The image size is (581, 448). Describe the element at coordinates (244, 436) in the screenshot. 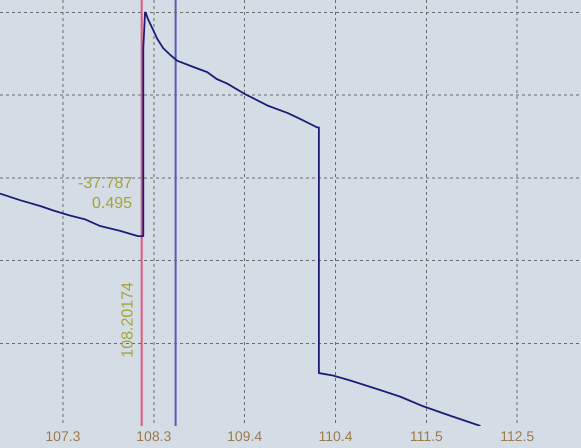

I see `x-tick-label: 109.4` at that location.